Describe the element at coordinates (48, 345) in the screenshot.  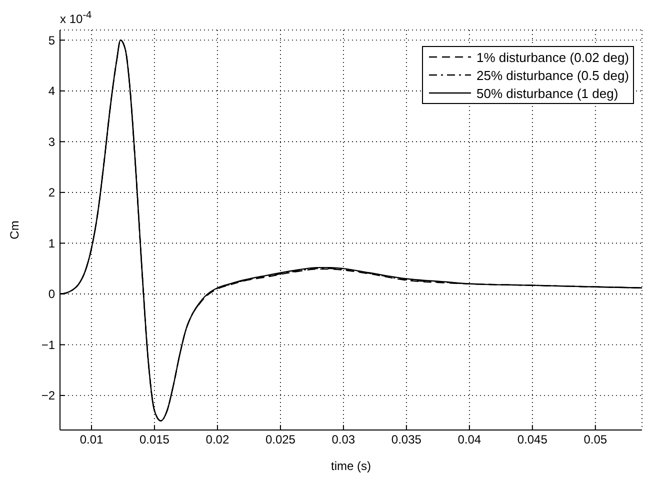
I see `y-tick-label: −1` at that location.